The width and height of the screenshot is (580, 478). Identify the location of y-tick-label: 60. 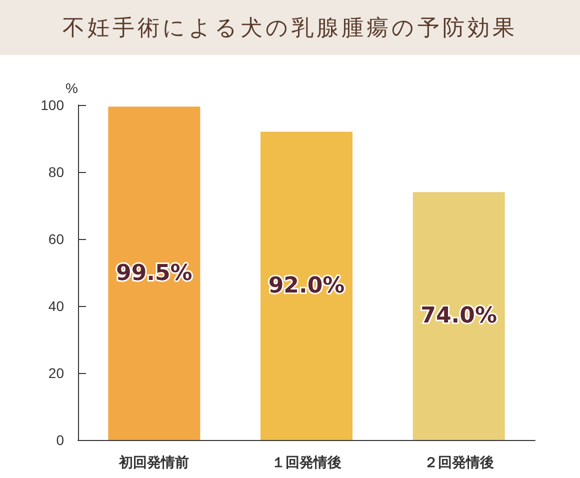
(56, 239).